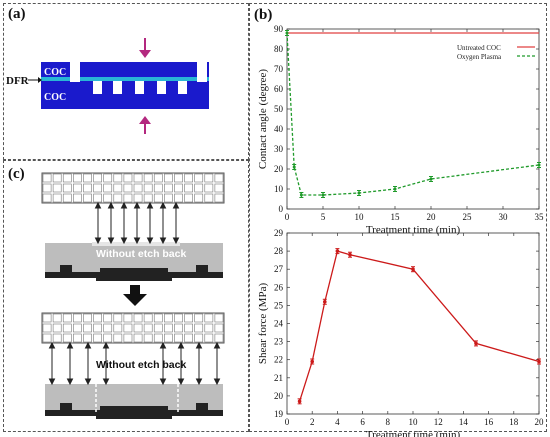 The width and height of the screenshot is (550, 437). Describe the element at coordinates (133, 328) in the screenshot. I see `bottom-grid-pattern` at that location.